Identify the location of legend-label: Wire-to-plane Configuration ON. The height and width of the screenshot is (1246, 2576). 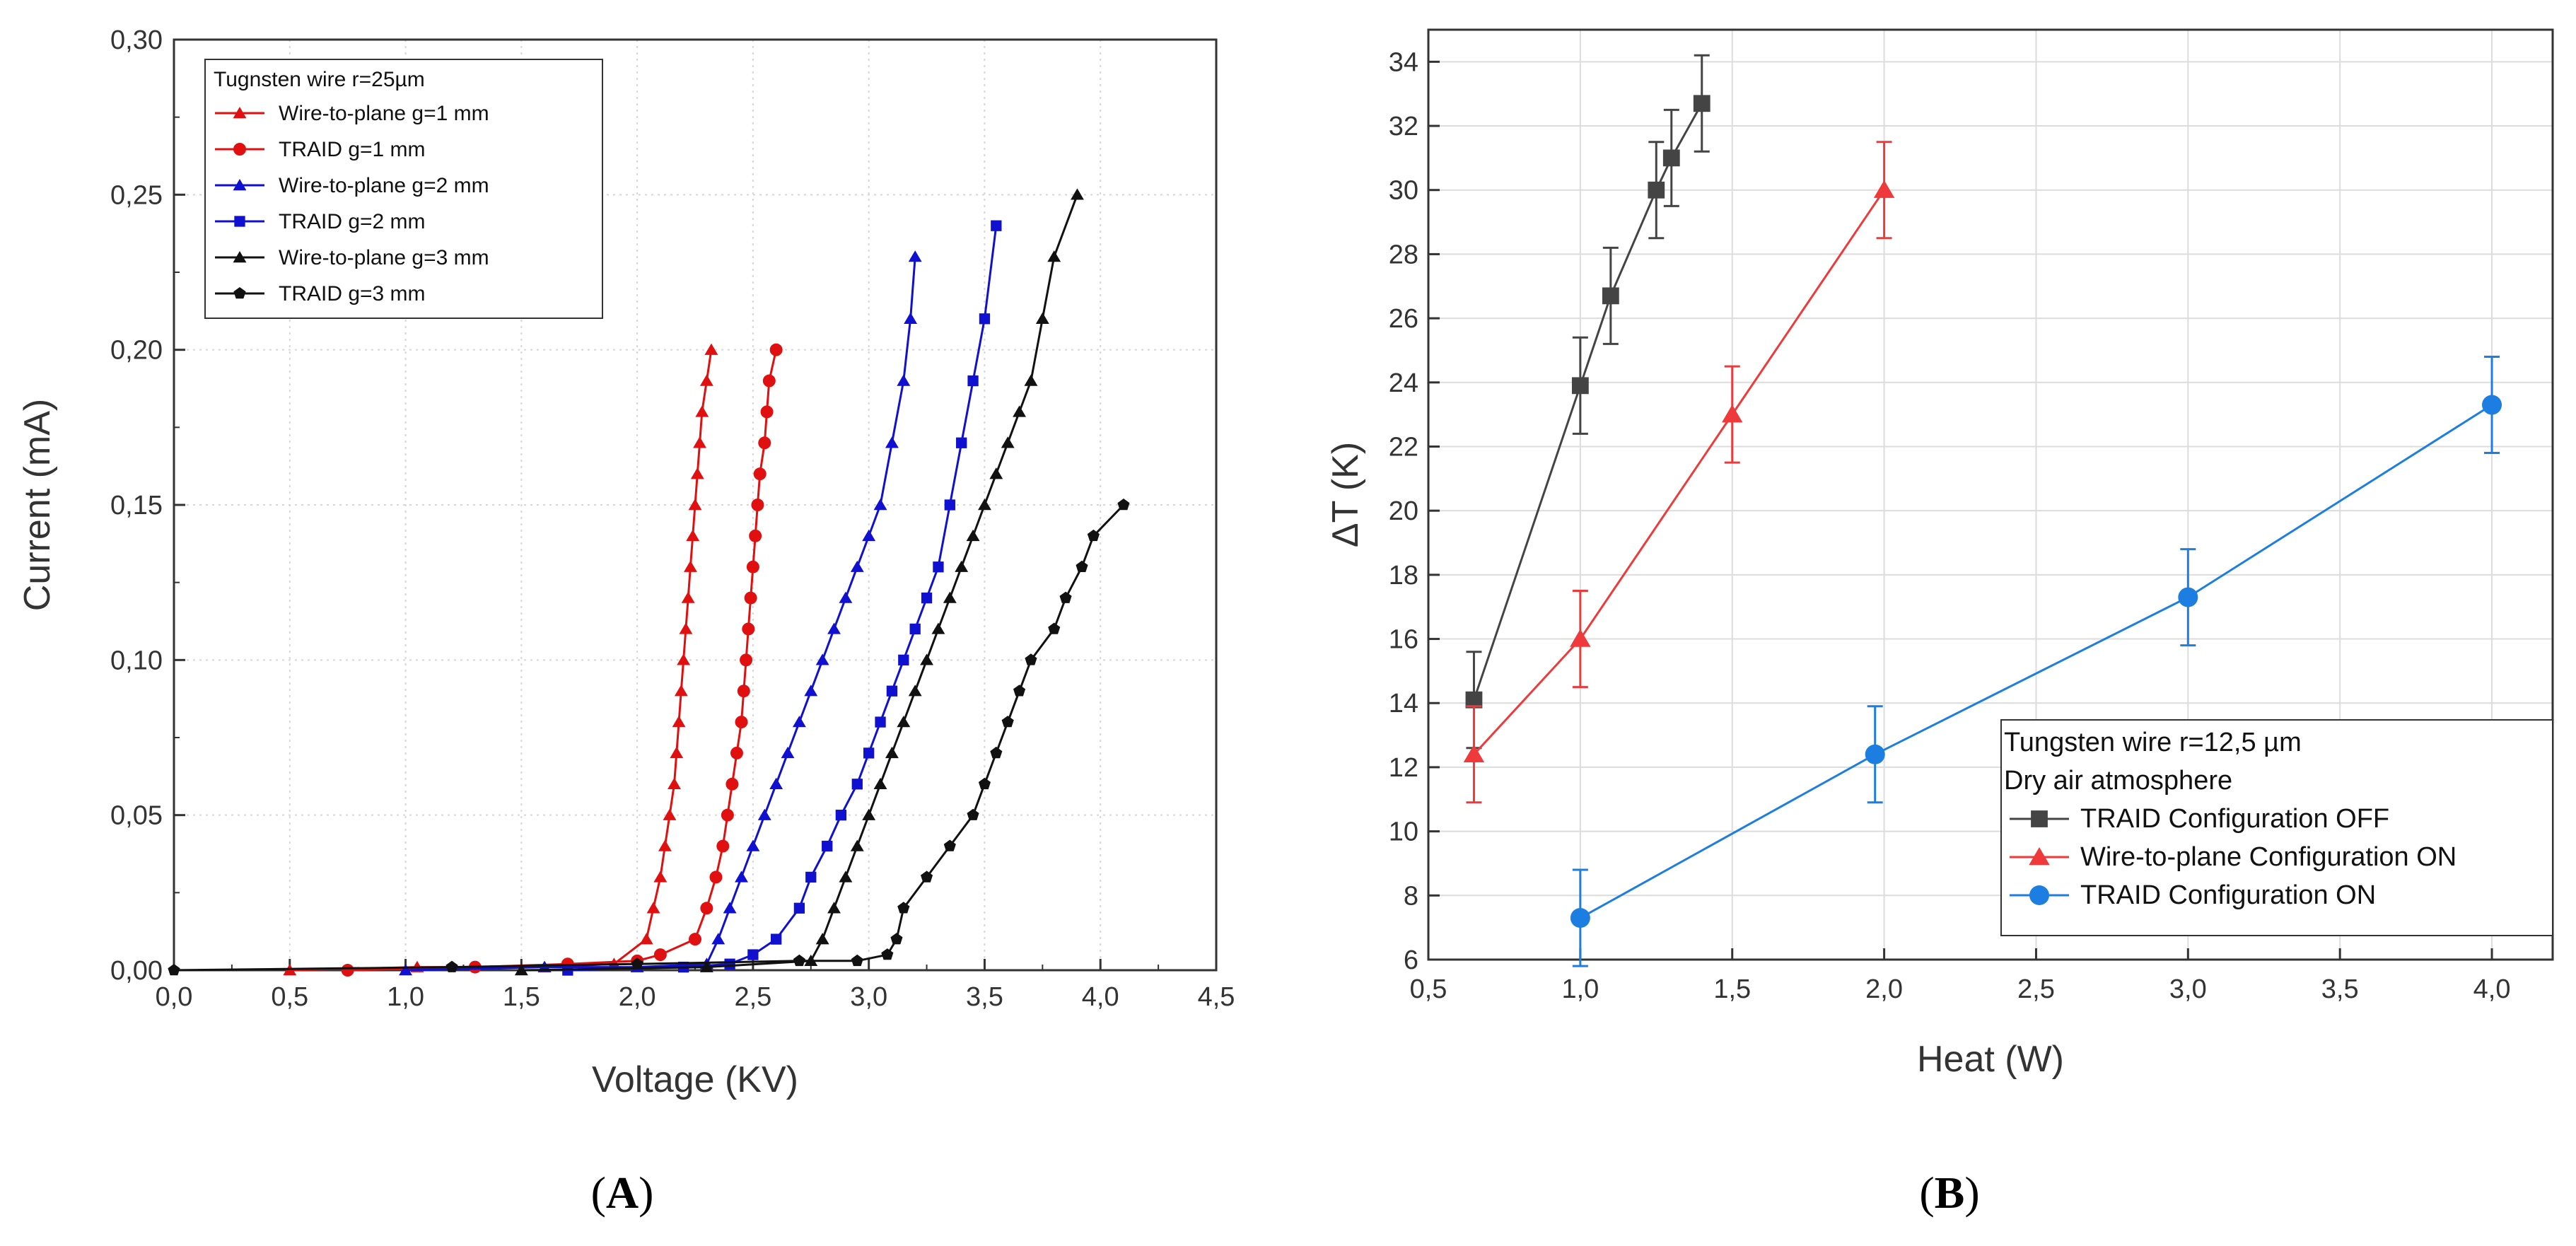
(2268, 857).